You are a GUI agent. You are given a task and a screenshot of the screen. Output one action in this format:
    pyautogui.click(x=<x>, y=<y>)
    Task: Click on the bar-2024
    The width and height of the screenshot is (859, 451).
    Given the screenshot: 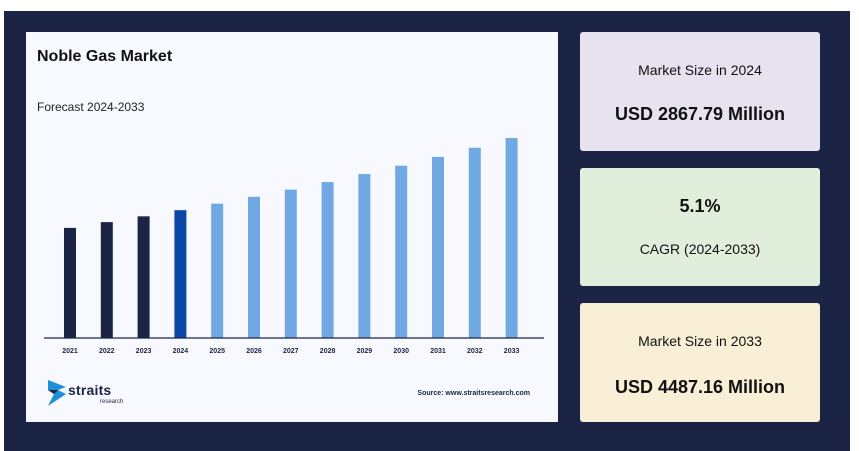 What is the action you would take?
    pyautogui.click(x=180, y=274)
    